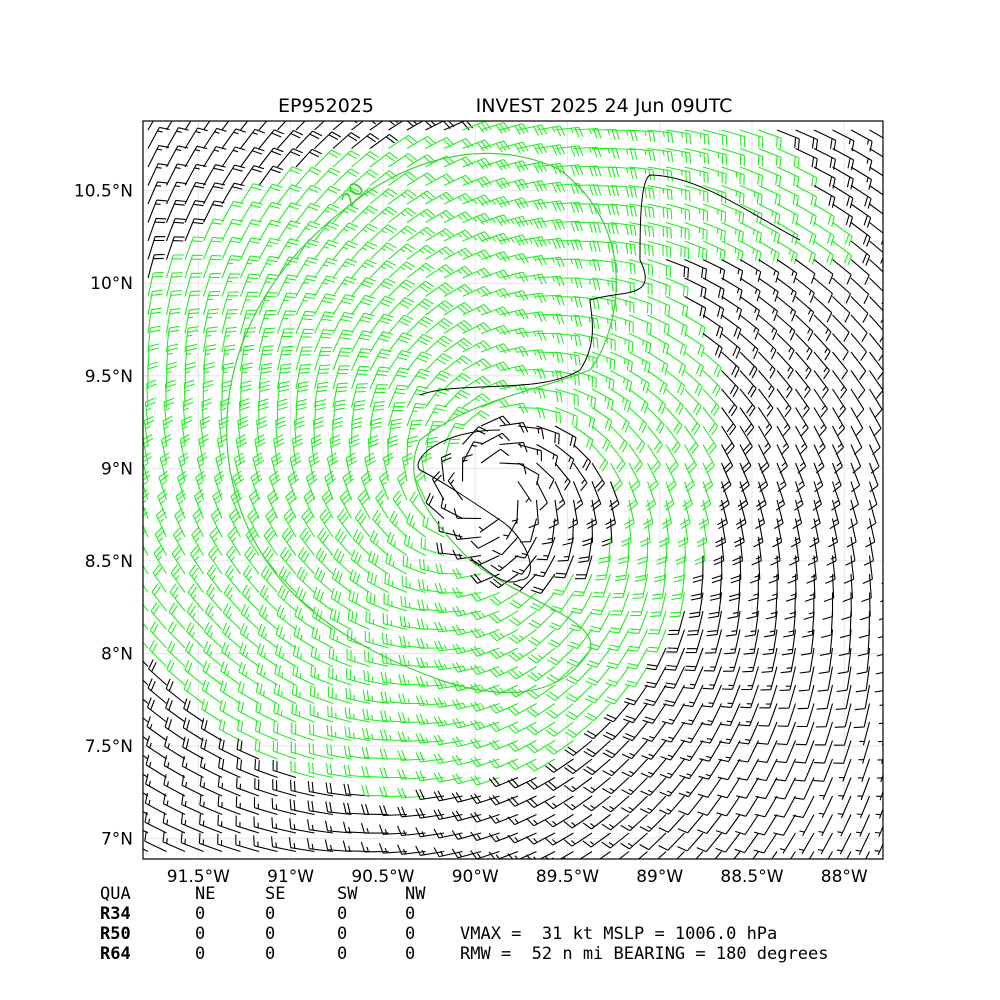 The image size is (1000, 1000). I want to click on x-tick-label: 88°W, so click(844, 877).